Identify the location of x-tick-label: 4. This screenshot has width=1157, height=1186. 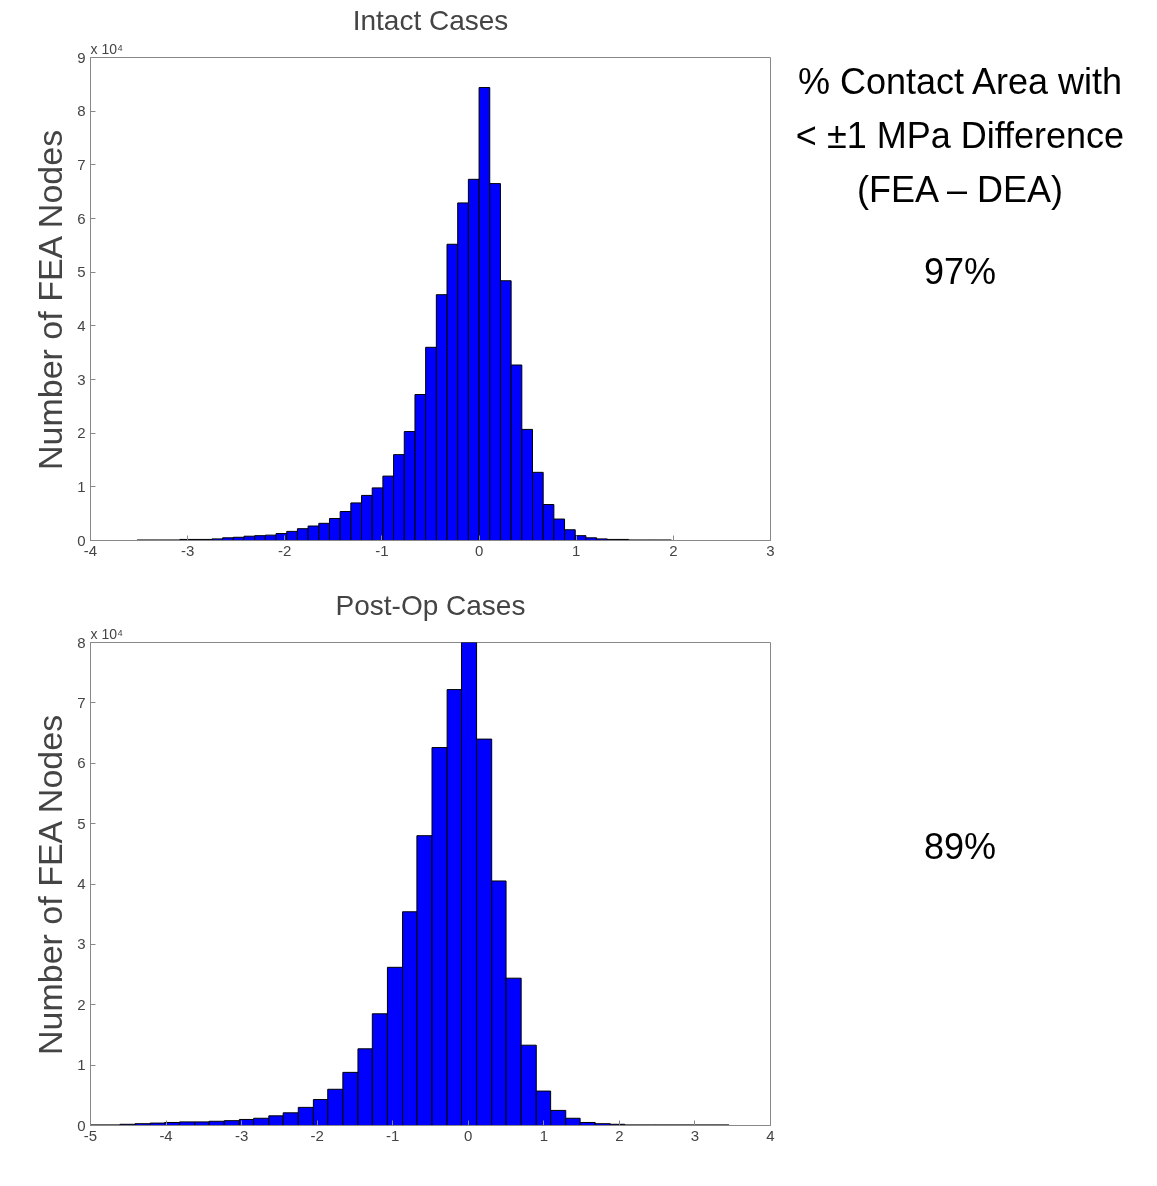
(770, 1135).